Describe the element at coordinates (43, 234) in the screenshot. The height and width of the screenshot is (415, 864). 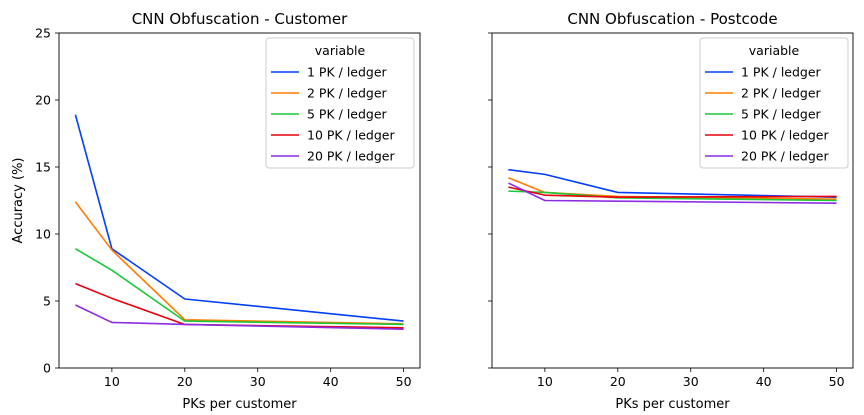
I see `y-tick-label: 10` at that location.